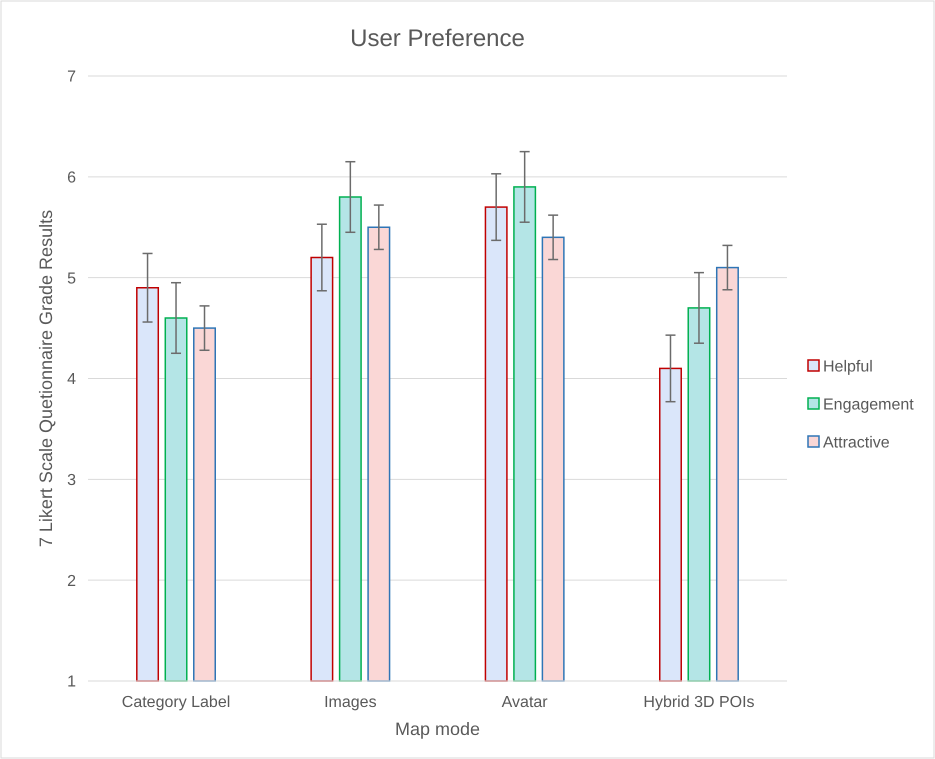 This screenshot has width=935, height=759. I want to click on y-tick-label: 1, so click(71, 682).